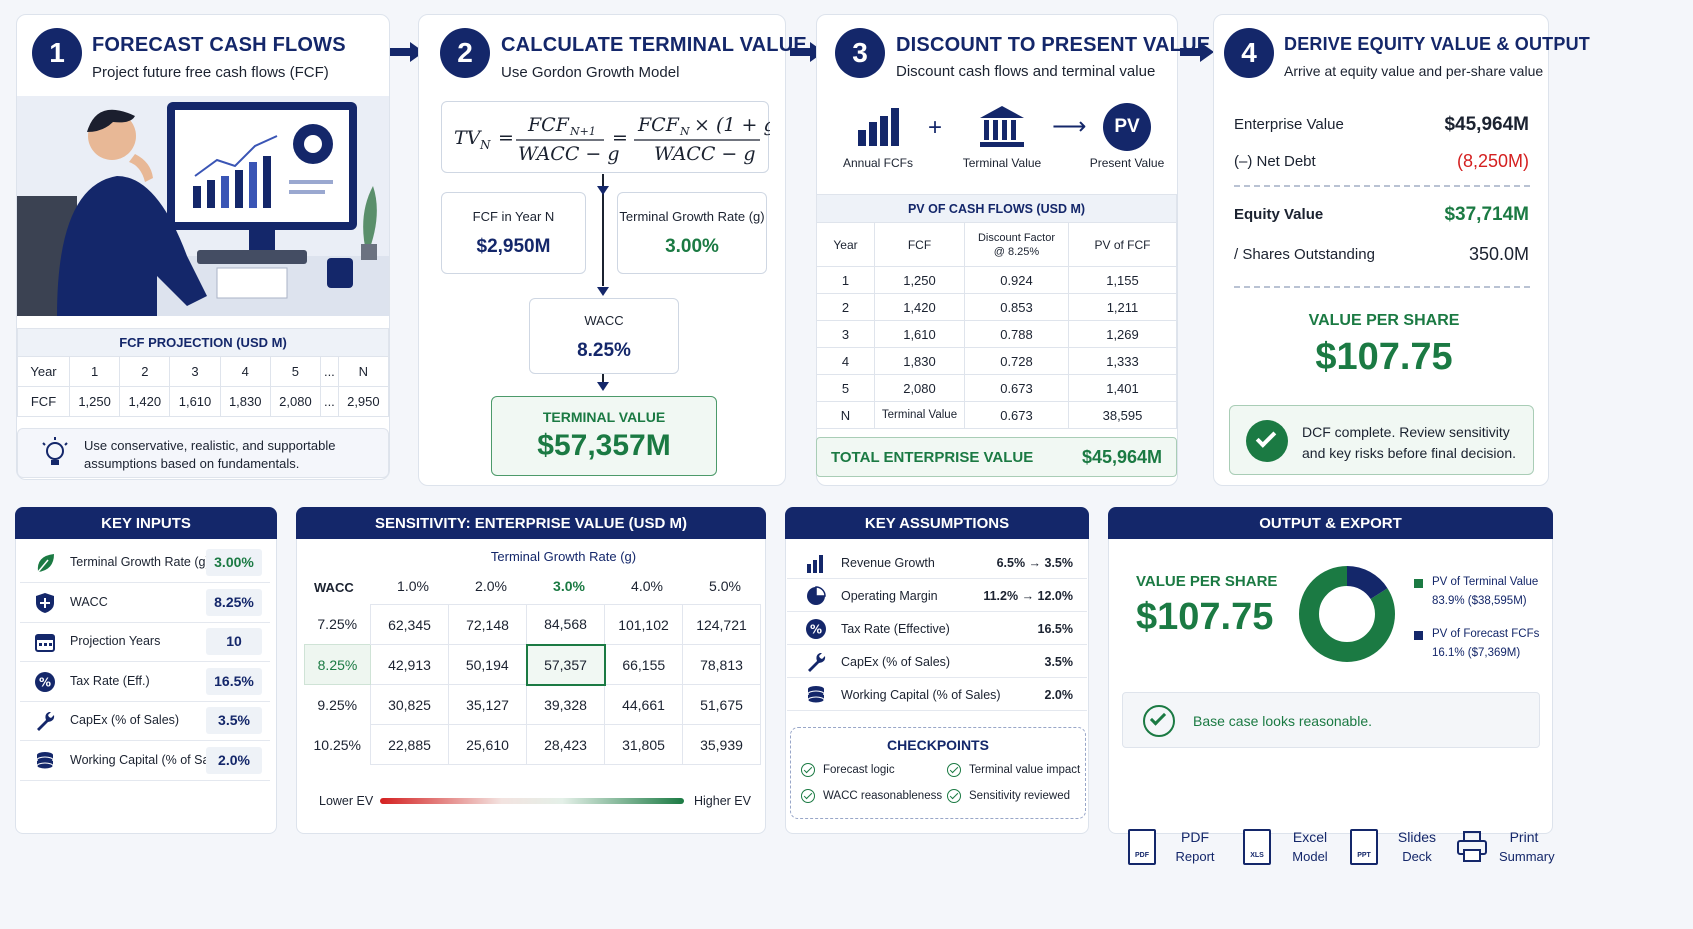 The width and height of the screenshot is (1693, 929). What do you see at coordinates (1498, 254) in the screenshot?
I see `shares-amount: 350.0M` at bounding box center [1498, 254].